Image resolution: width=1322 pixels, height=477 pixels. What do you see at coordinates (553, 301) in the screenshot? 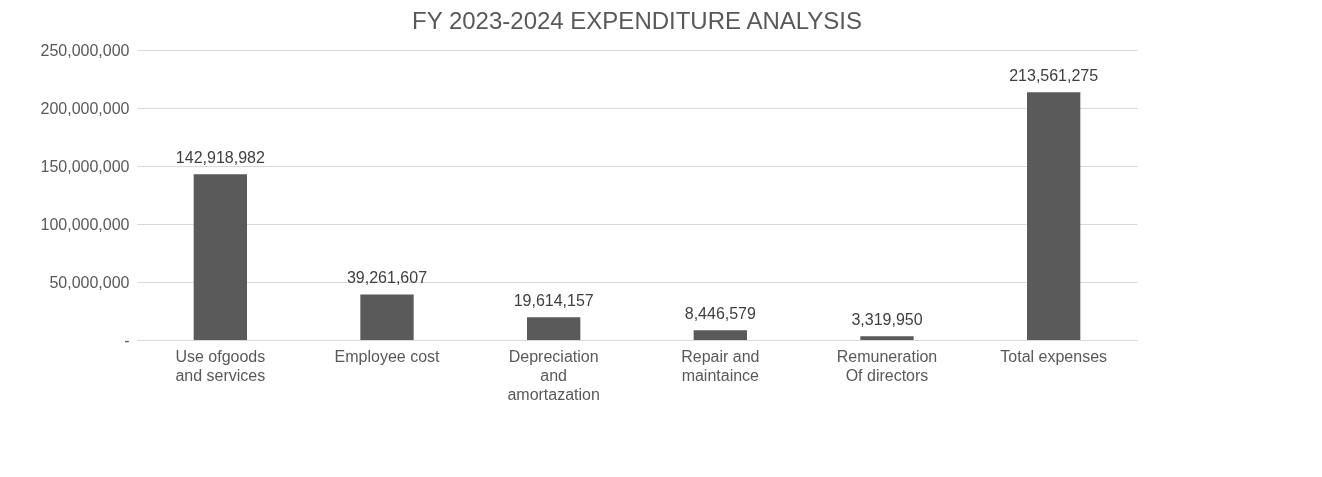
I see `data-label: 19,614,157` at bounding box center [553, 301].